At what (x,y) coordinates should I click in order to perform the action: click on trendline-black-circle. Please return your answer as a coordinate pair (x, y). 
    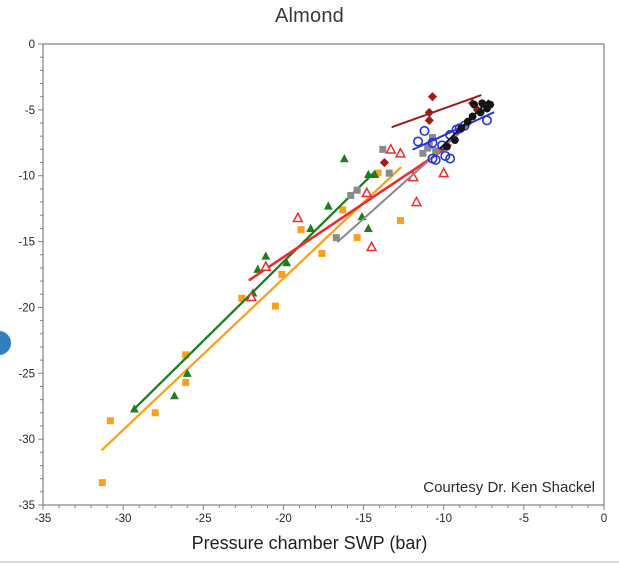
    Looking at the image, I should click on (464, 124).